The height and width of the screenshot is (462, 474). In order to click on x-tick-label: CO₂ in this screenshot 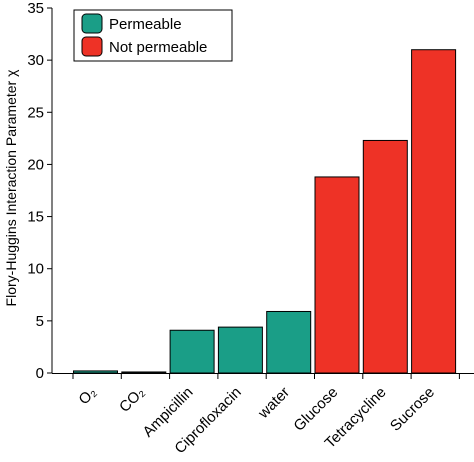, I will do `click(132, 400)`.